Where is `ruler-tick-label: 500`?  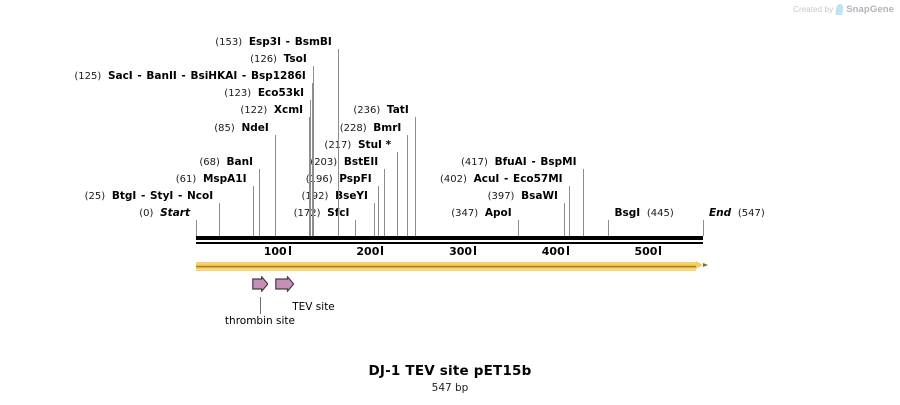 ruler-tick-label: 500 is located at coordinates (646, 251).